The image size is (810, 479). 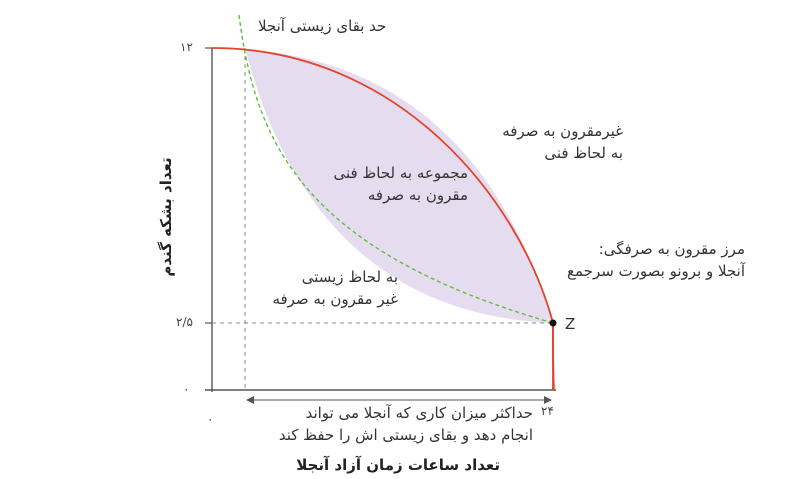 I want to click on max-work-line1: حداکثر میزان کاری که آنجلا می تواند, so click(x=419, y=413).